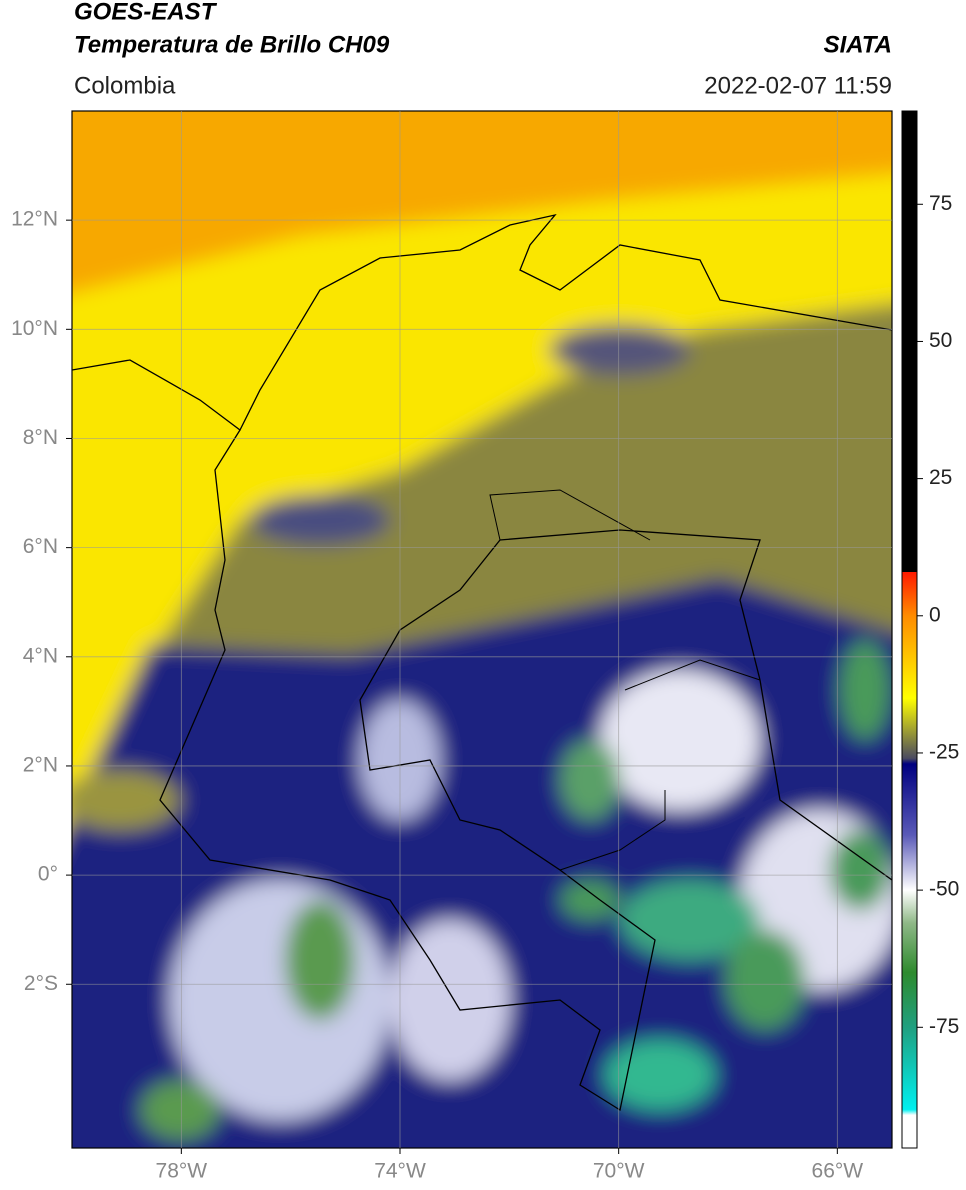 The height and width of the screenshot is (1190, 966). Describe the element at coordinates (909, 629) in the screenshot. I see `colorbar` at that location.